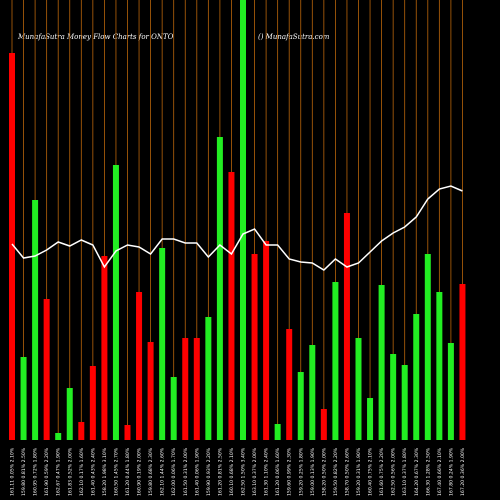 This screenshot has width=500, height=500. Describe the element at coordinates (428, 471) in the screenshot. I see `x-tick-label: 166.30 1.28% 2.50%` at that location.